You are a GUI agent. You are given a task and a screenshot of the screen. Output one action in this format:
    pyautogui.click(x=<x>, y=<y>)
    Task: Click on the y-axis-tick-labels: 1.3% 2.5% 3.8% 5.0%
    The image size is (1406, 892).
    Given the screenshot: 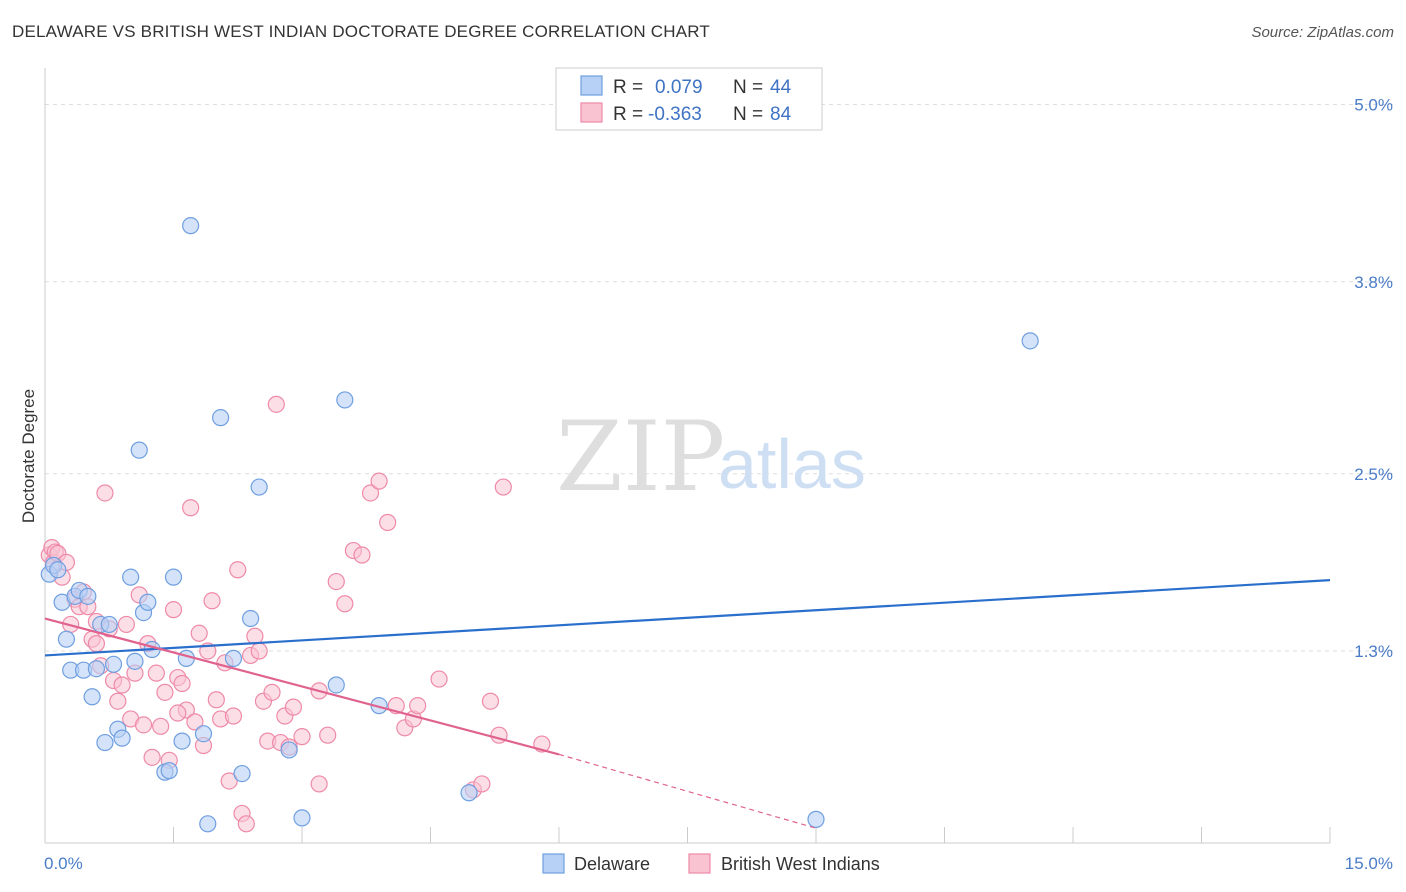 What is the action you would take?
    pyautogui.click(x=1373, y=378)
    